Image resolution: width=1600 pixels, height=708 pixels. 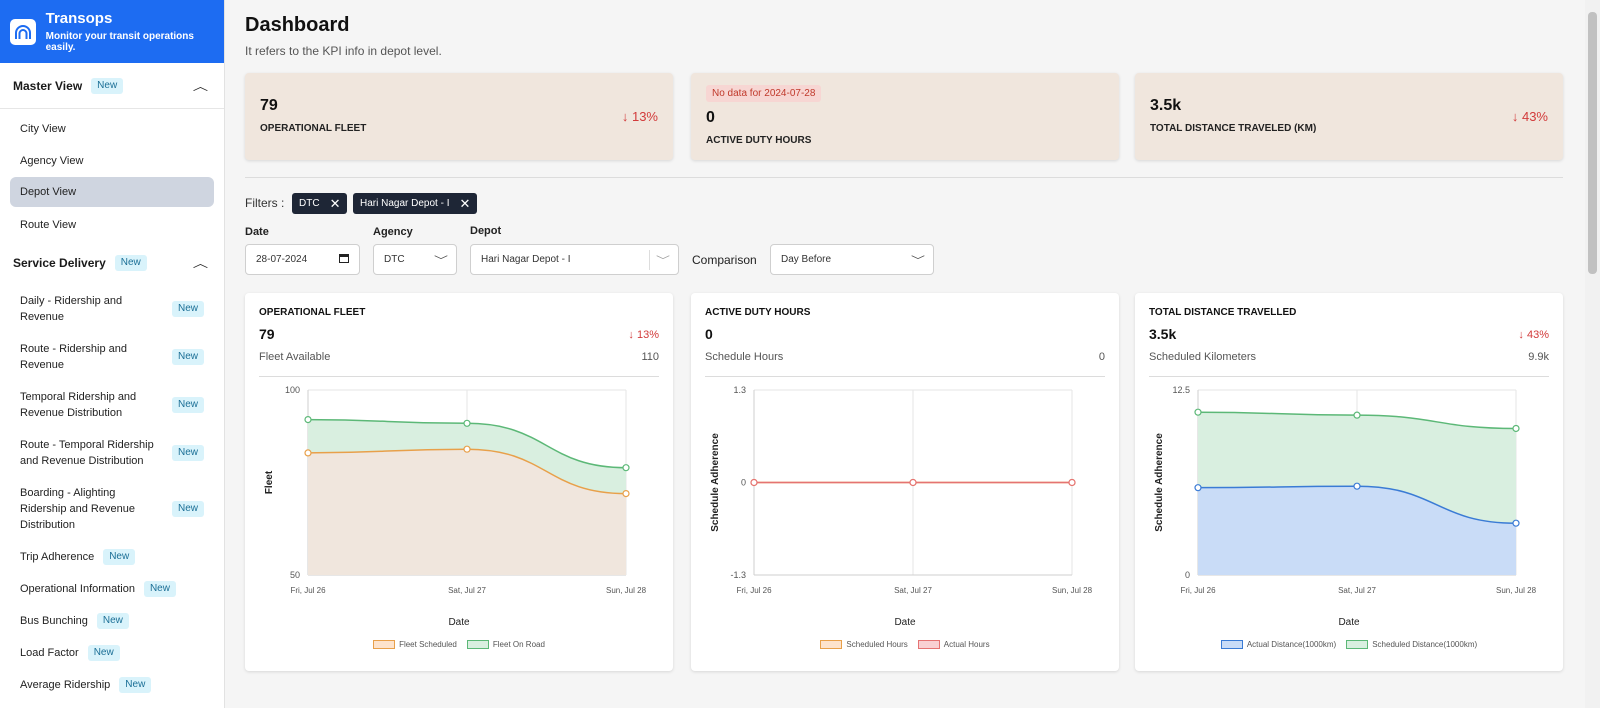 What do you see at coordinates (852, 259) in the screenshot?
I see `comparison-select: Day Before ﹀` at bounding box center [852, 259].